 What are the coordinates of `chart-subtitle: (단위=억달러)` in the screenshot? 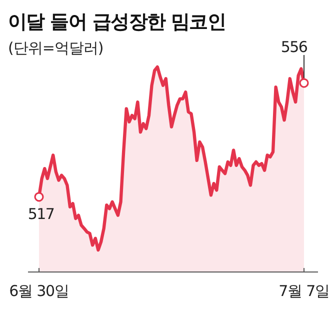 It's located at (56, 48).